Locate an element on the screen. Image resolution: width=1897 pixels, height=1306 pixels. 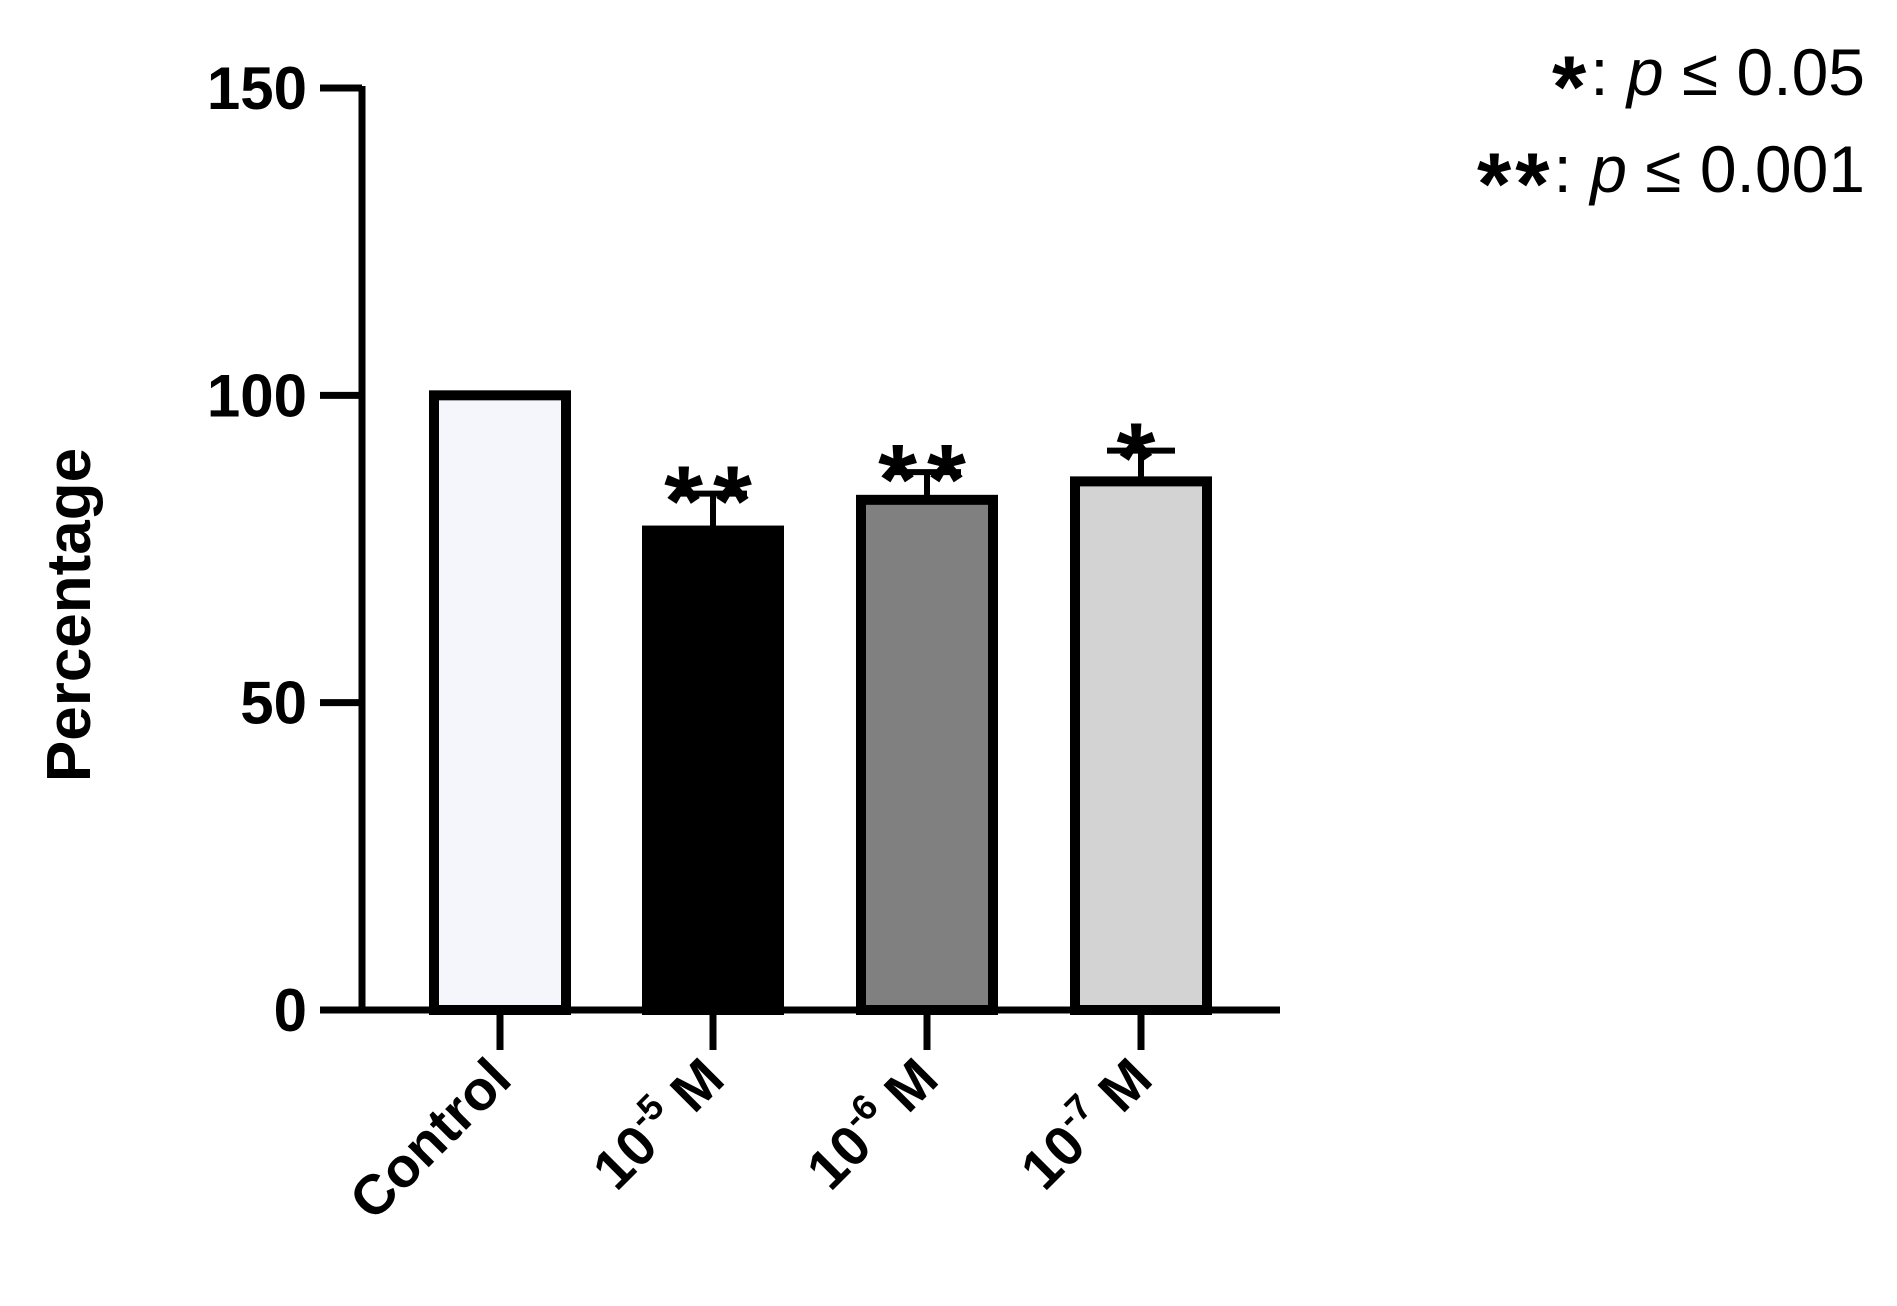
legend-entry: **: p ≤ 0.001 is located at coordinates (1671, 182).